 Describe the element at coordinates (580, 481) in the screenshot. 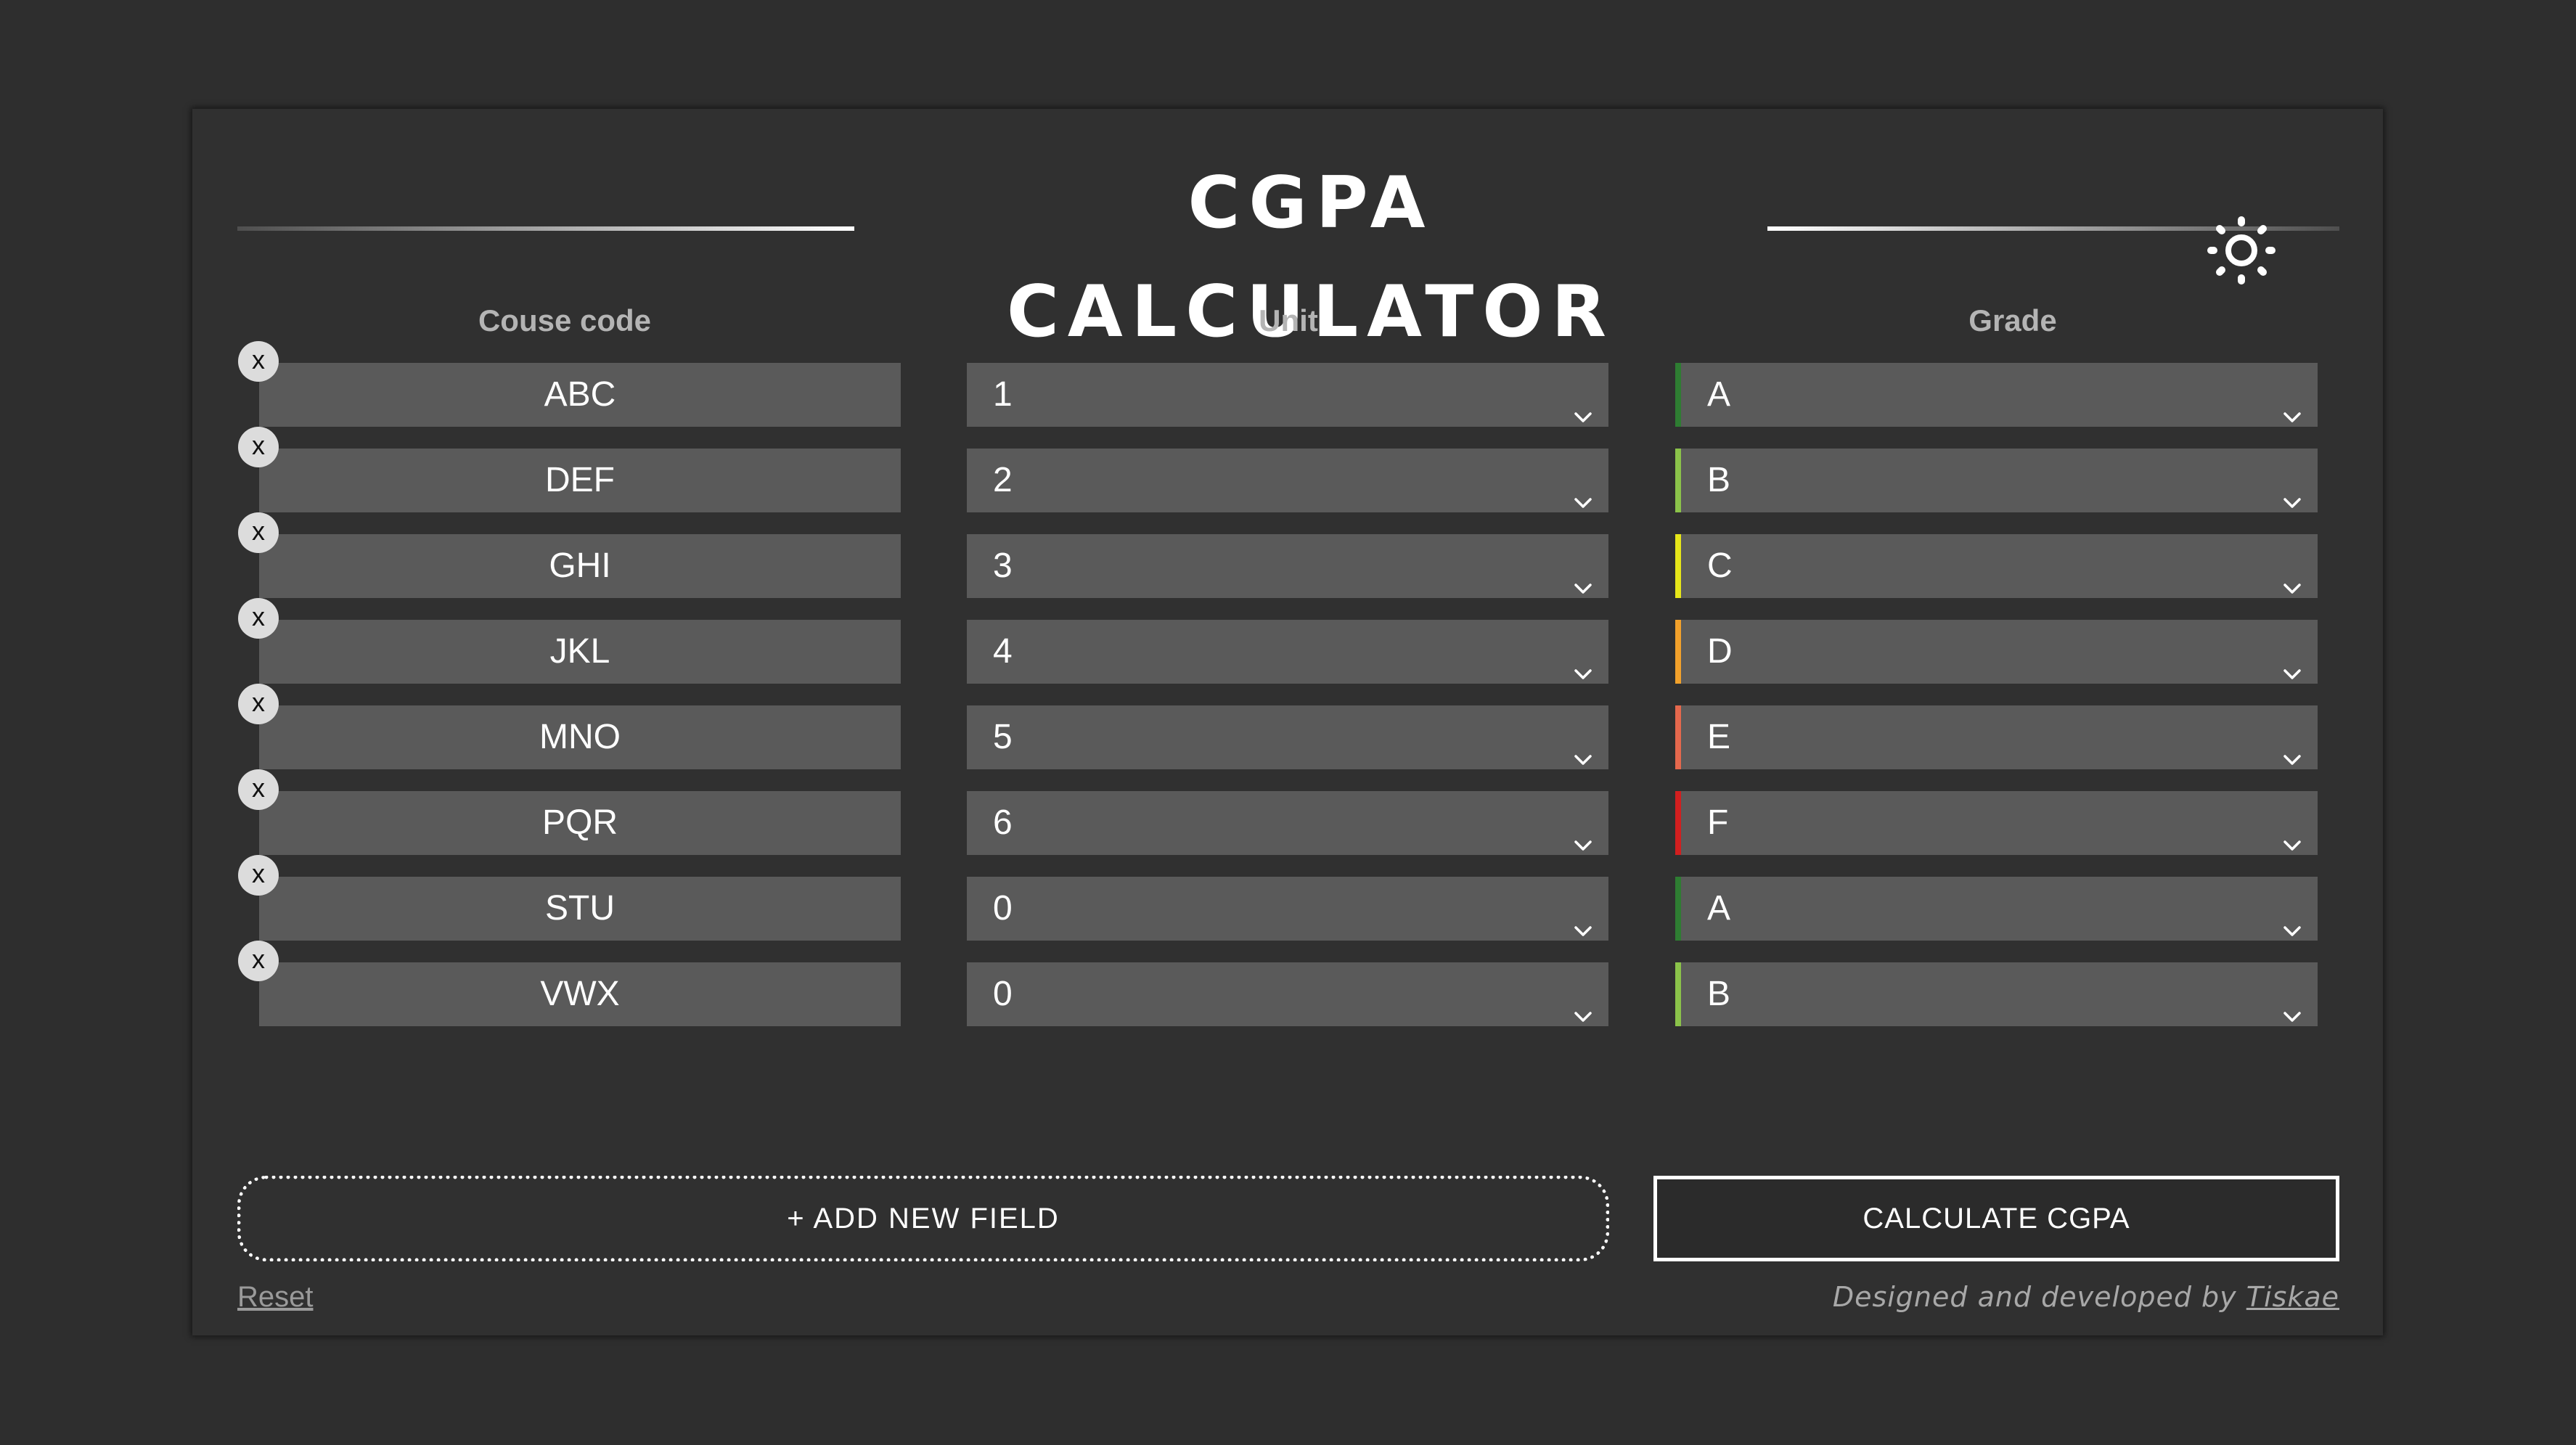

I see `course-code-input: DEF` at that location.